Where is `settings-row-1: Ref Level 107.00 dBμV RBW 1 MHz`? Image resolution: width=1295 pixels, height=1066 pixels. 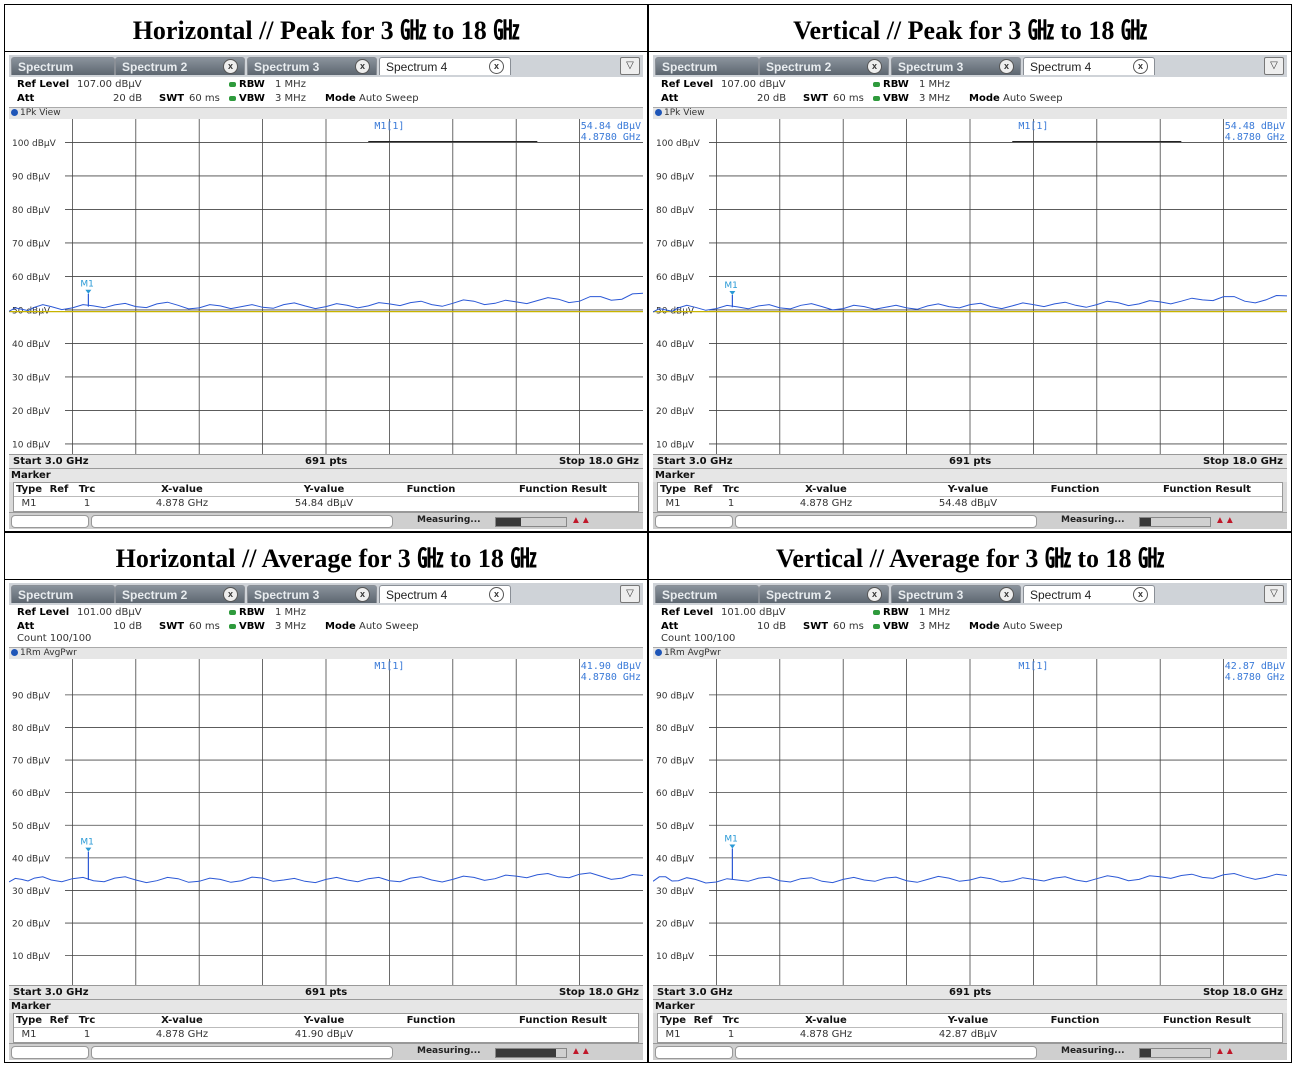 settings-row-1: Ref Level 107.00 dBμV RBW 1 MHz is located at coordinates (326, 86).